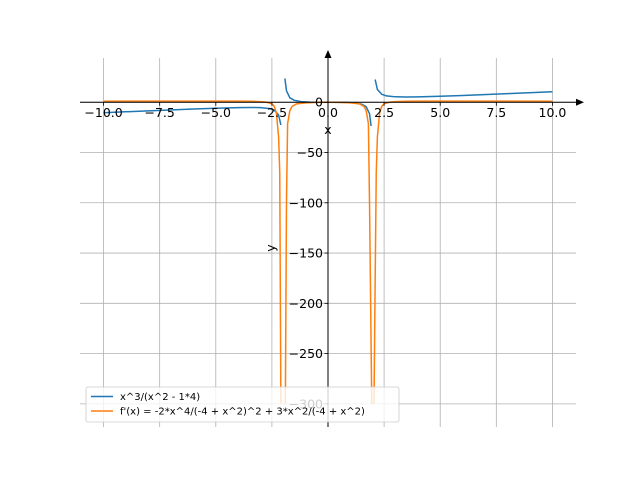 The image size is (640, 480). What do you see at coordinates (216, 112) in the screenshot?
I see `x-tick-label: −5.0` at bounding box center [216, 112].